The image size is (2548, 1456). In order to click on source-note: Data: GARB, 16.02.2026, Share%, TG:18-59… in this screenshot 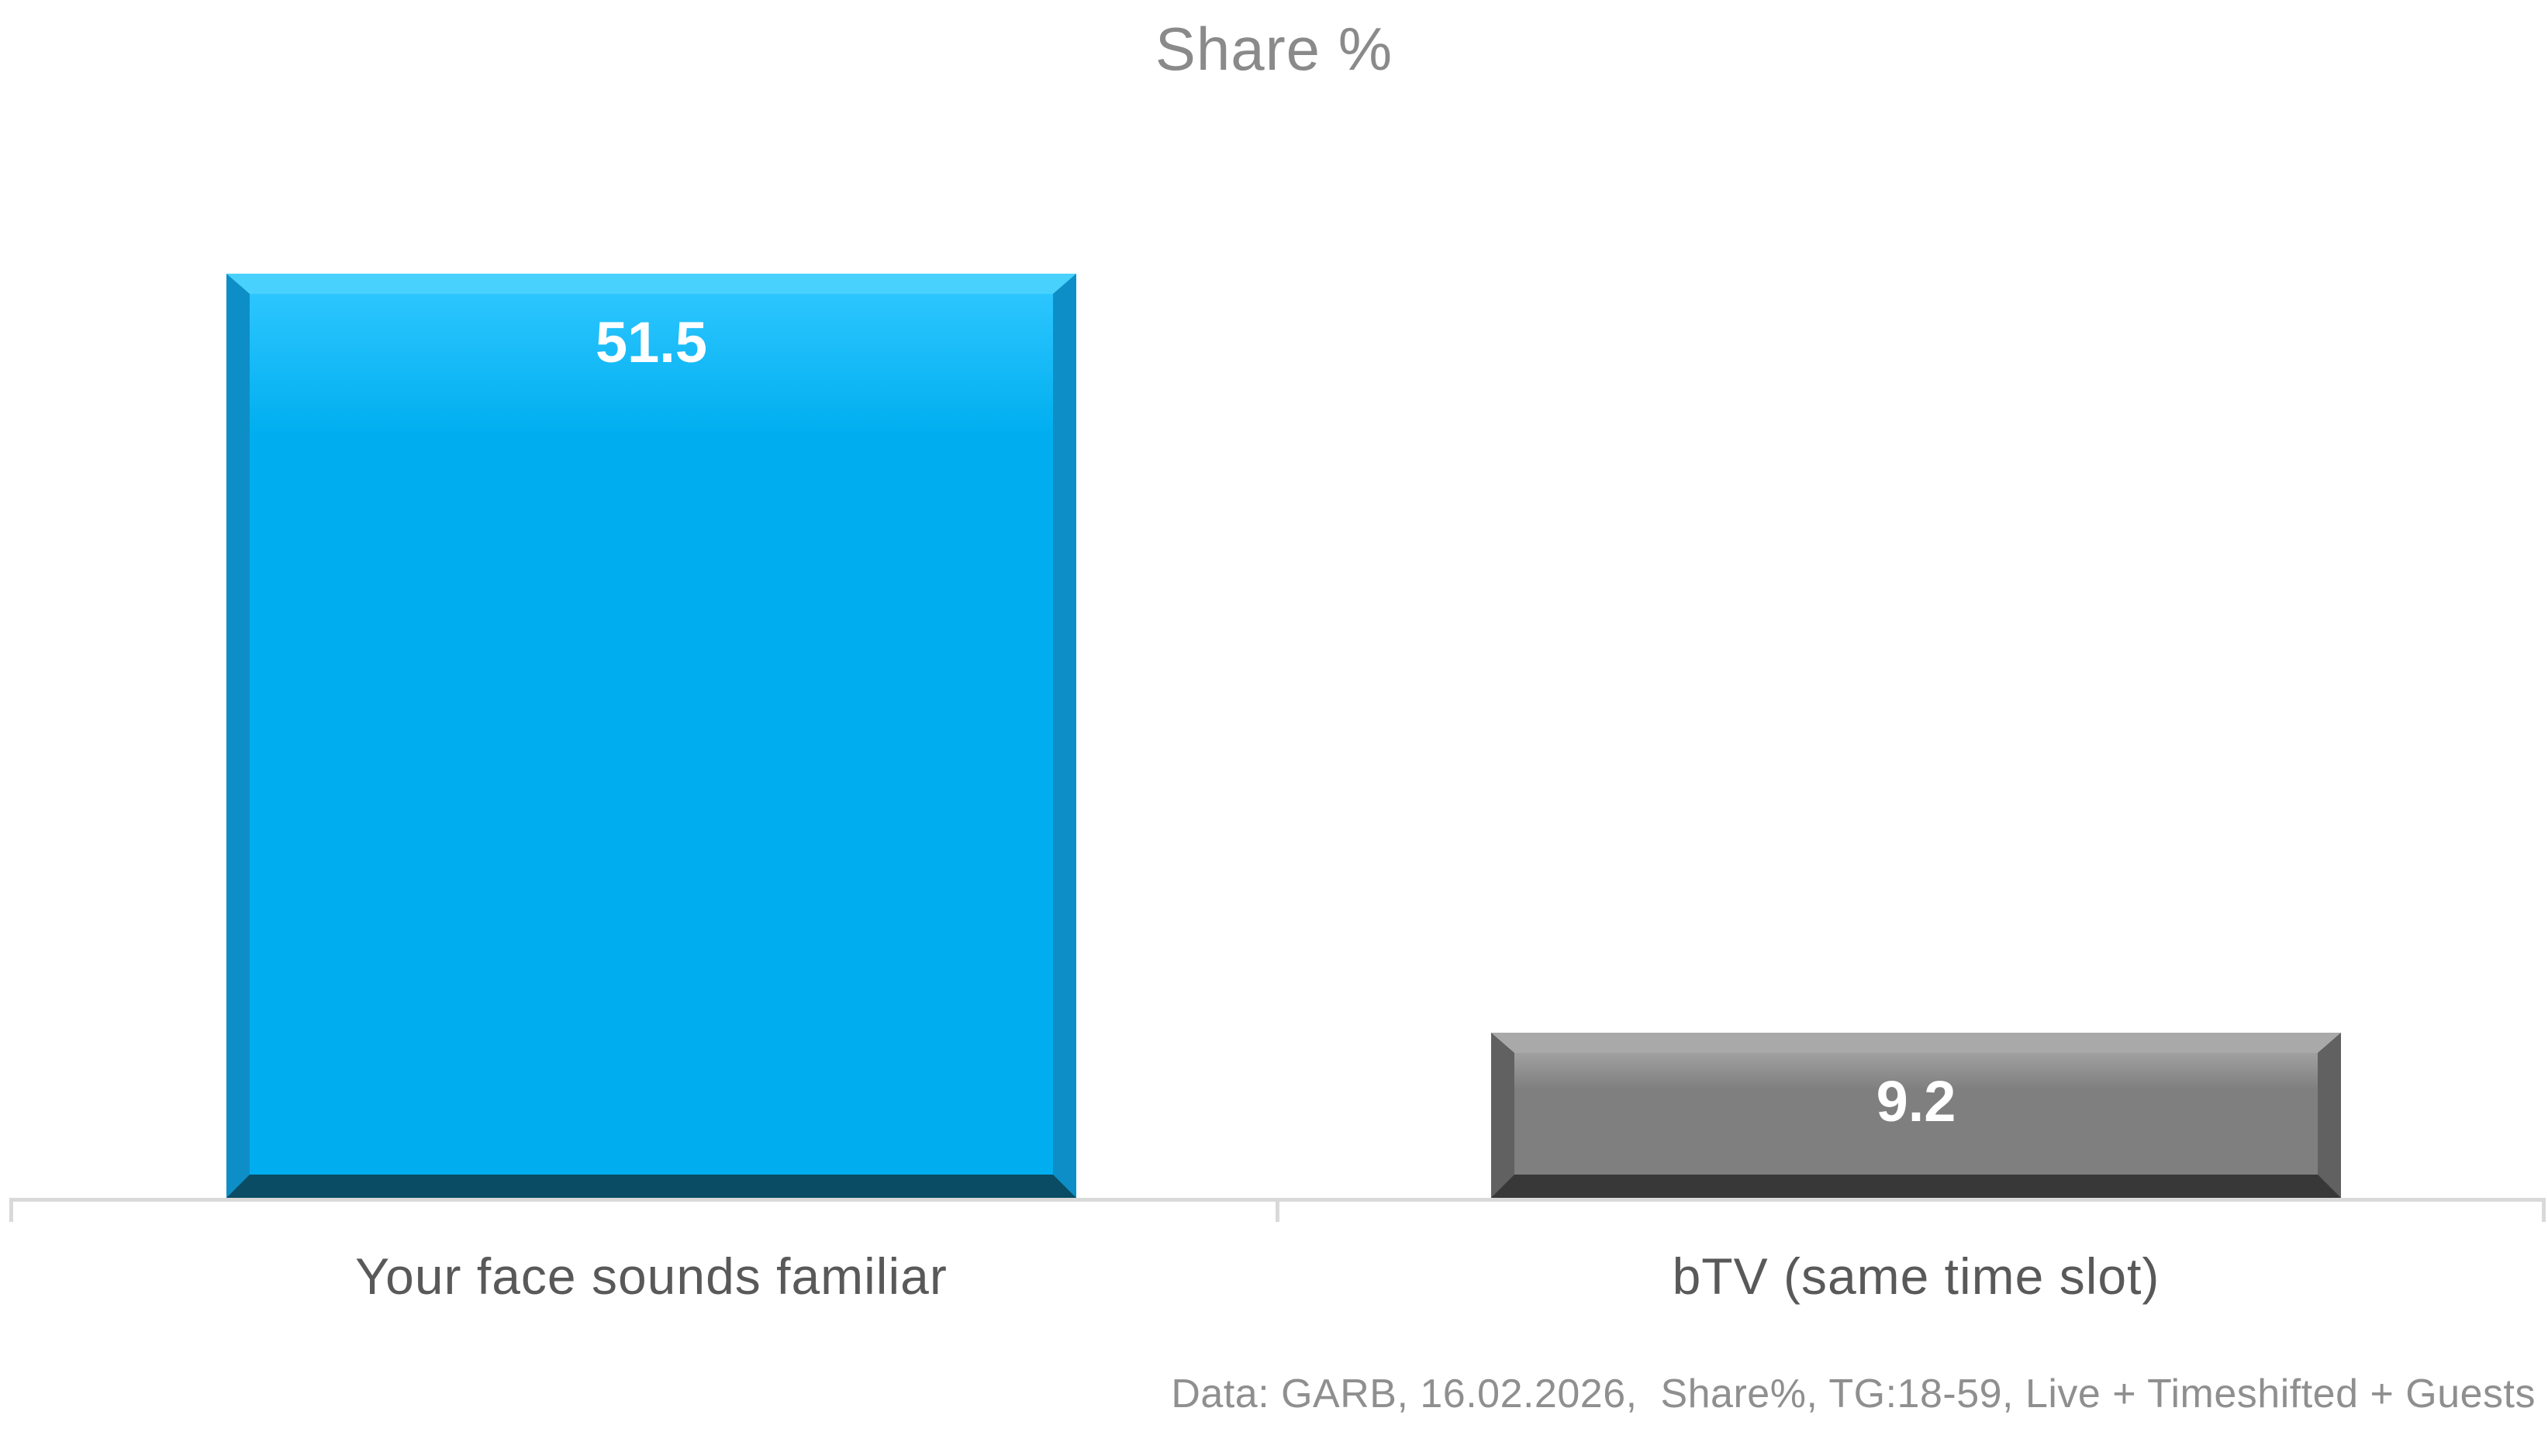, I will do `click(1853, 1394)`.